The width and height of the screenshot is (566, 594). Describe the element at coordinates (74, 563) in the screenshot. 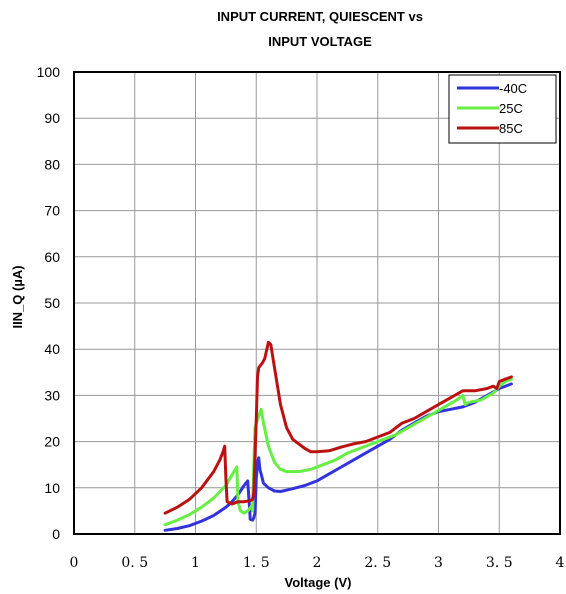

I see `x-tick-label: 0` at that location.